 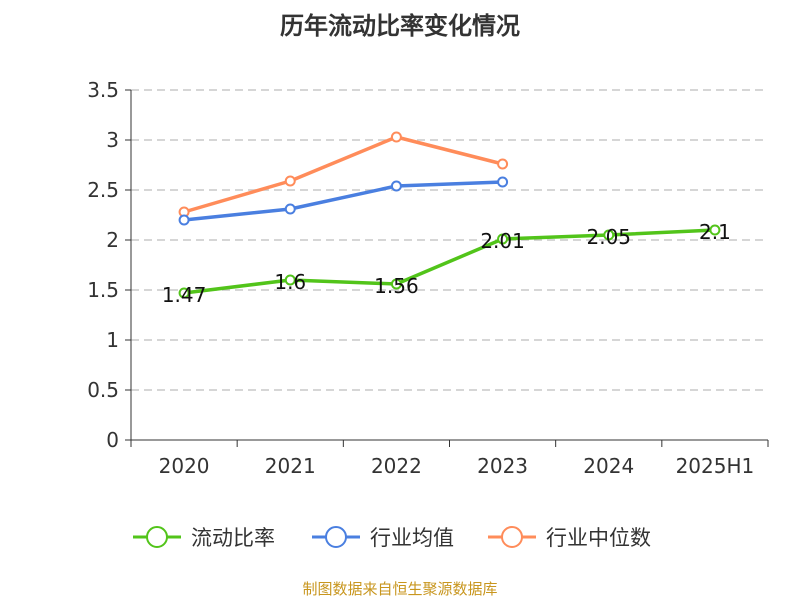 I want to click on data-label: 2.01, so click(x=502, y=241).